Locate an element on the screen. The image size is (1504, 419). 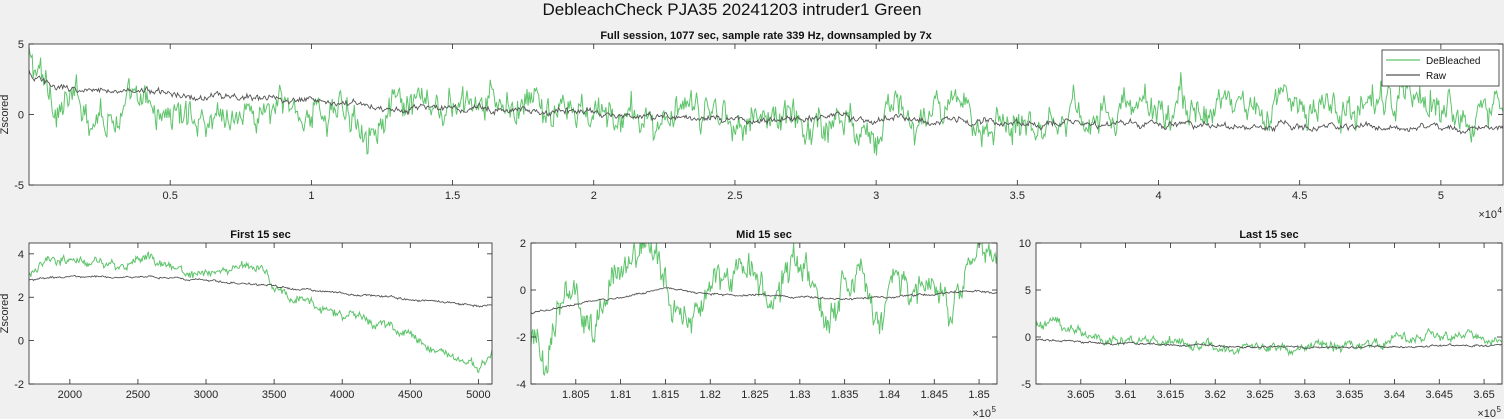
x-tick-label: 2.5 is located at coordinates (734, 196).